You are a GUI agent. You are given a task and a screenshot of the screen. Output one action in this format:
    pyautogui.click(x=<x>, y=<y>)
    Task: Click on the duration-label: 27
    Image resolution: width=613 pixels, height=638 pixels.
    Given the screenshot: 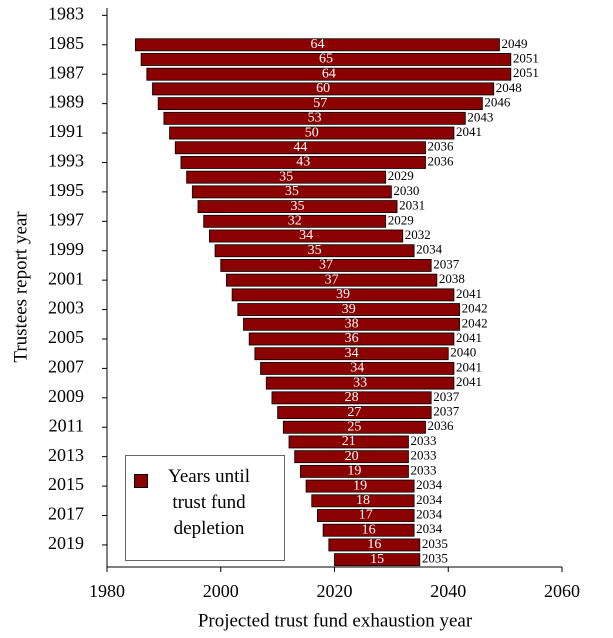 What is the action you would take?
    pyautogui.click(x=354, y=412)
    